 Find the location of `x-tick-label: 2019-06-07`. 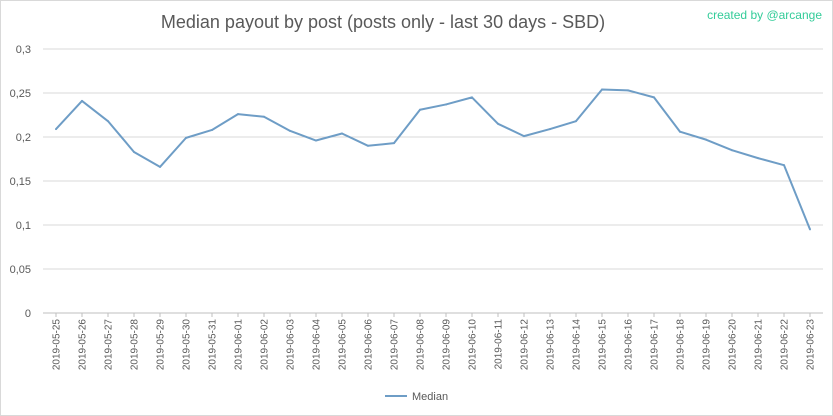

x-tick-label: 2019-06-07 is located at coordinates (395, 345).